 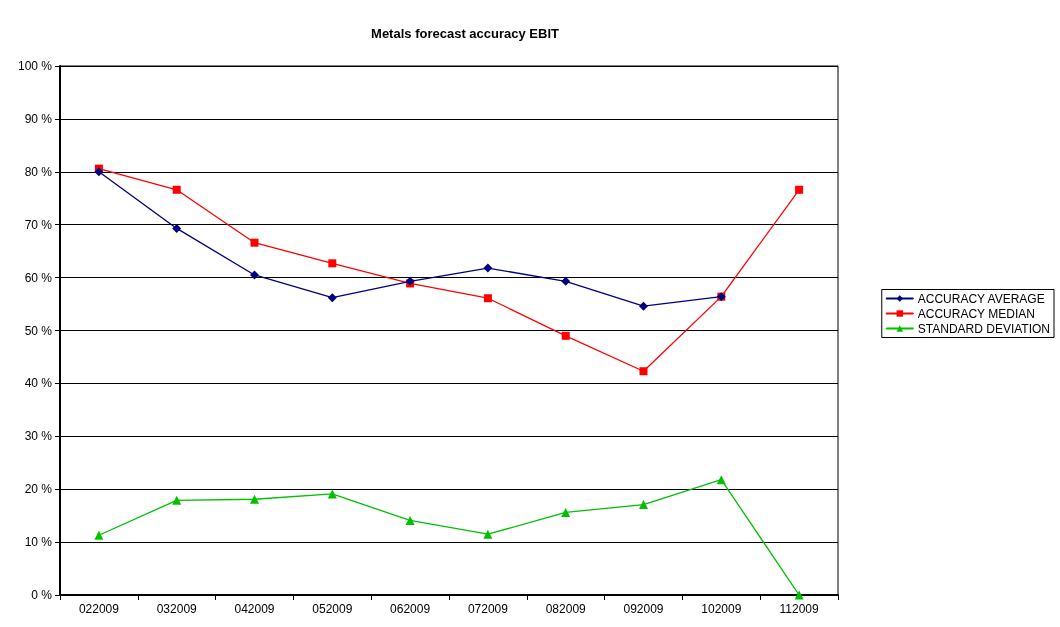 What do you see at coordinates (38, 224) in the screenshot?
I see `y-tick-label: 70 %` at bounding box center [38, 224].